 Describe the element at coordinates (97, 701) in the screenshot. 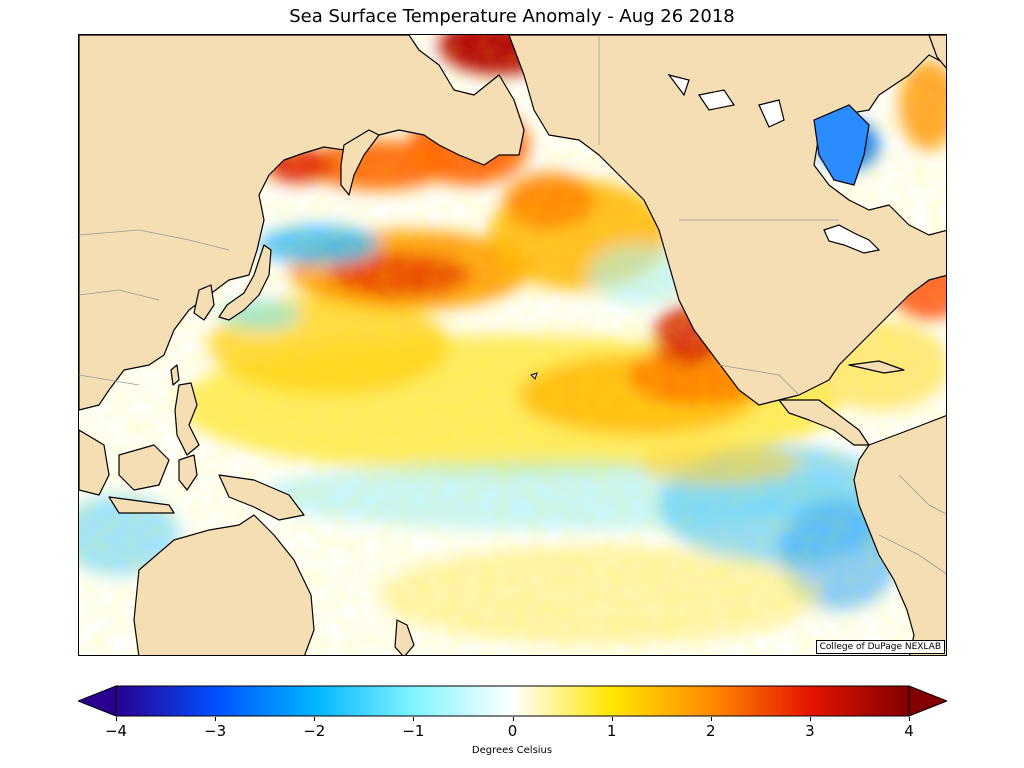

I see `colorbar-extend-low` at that location.